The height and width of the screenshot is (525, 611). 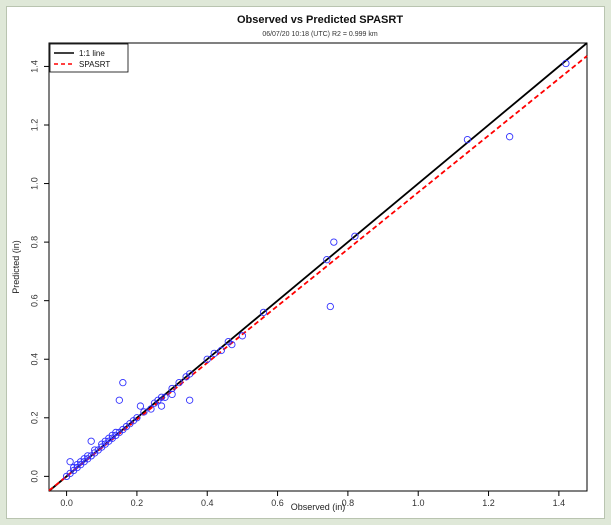 What do you see at coordinates (320, 20) in the screenshot?
I see `chart-title: Observed vs Predicted SPASRT` at bounding box center [320, 20].